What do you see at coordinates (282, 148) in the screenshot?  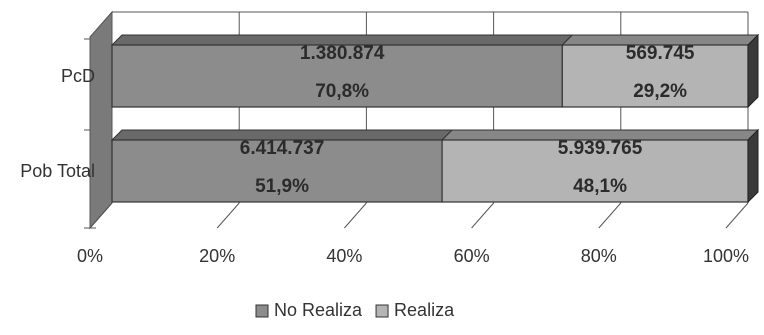 I see `data-label-value: 6.414.737` at bounding box center [282, 148].